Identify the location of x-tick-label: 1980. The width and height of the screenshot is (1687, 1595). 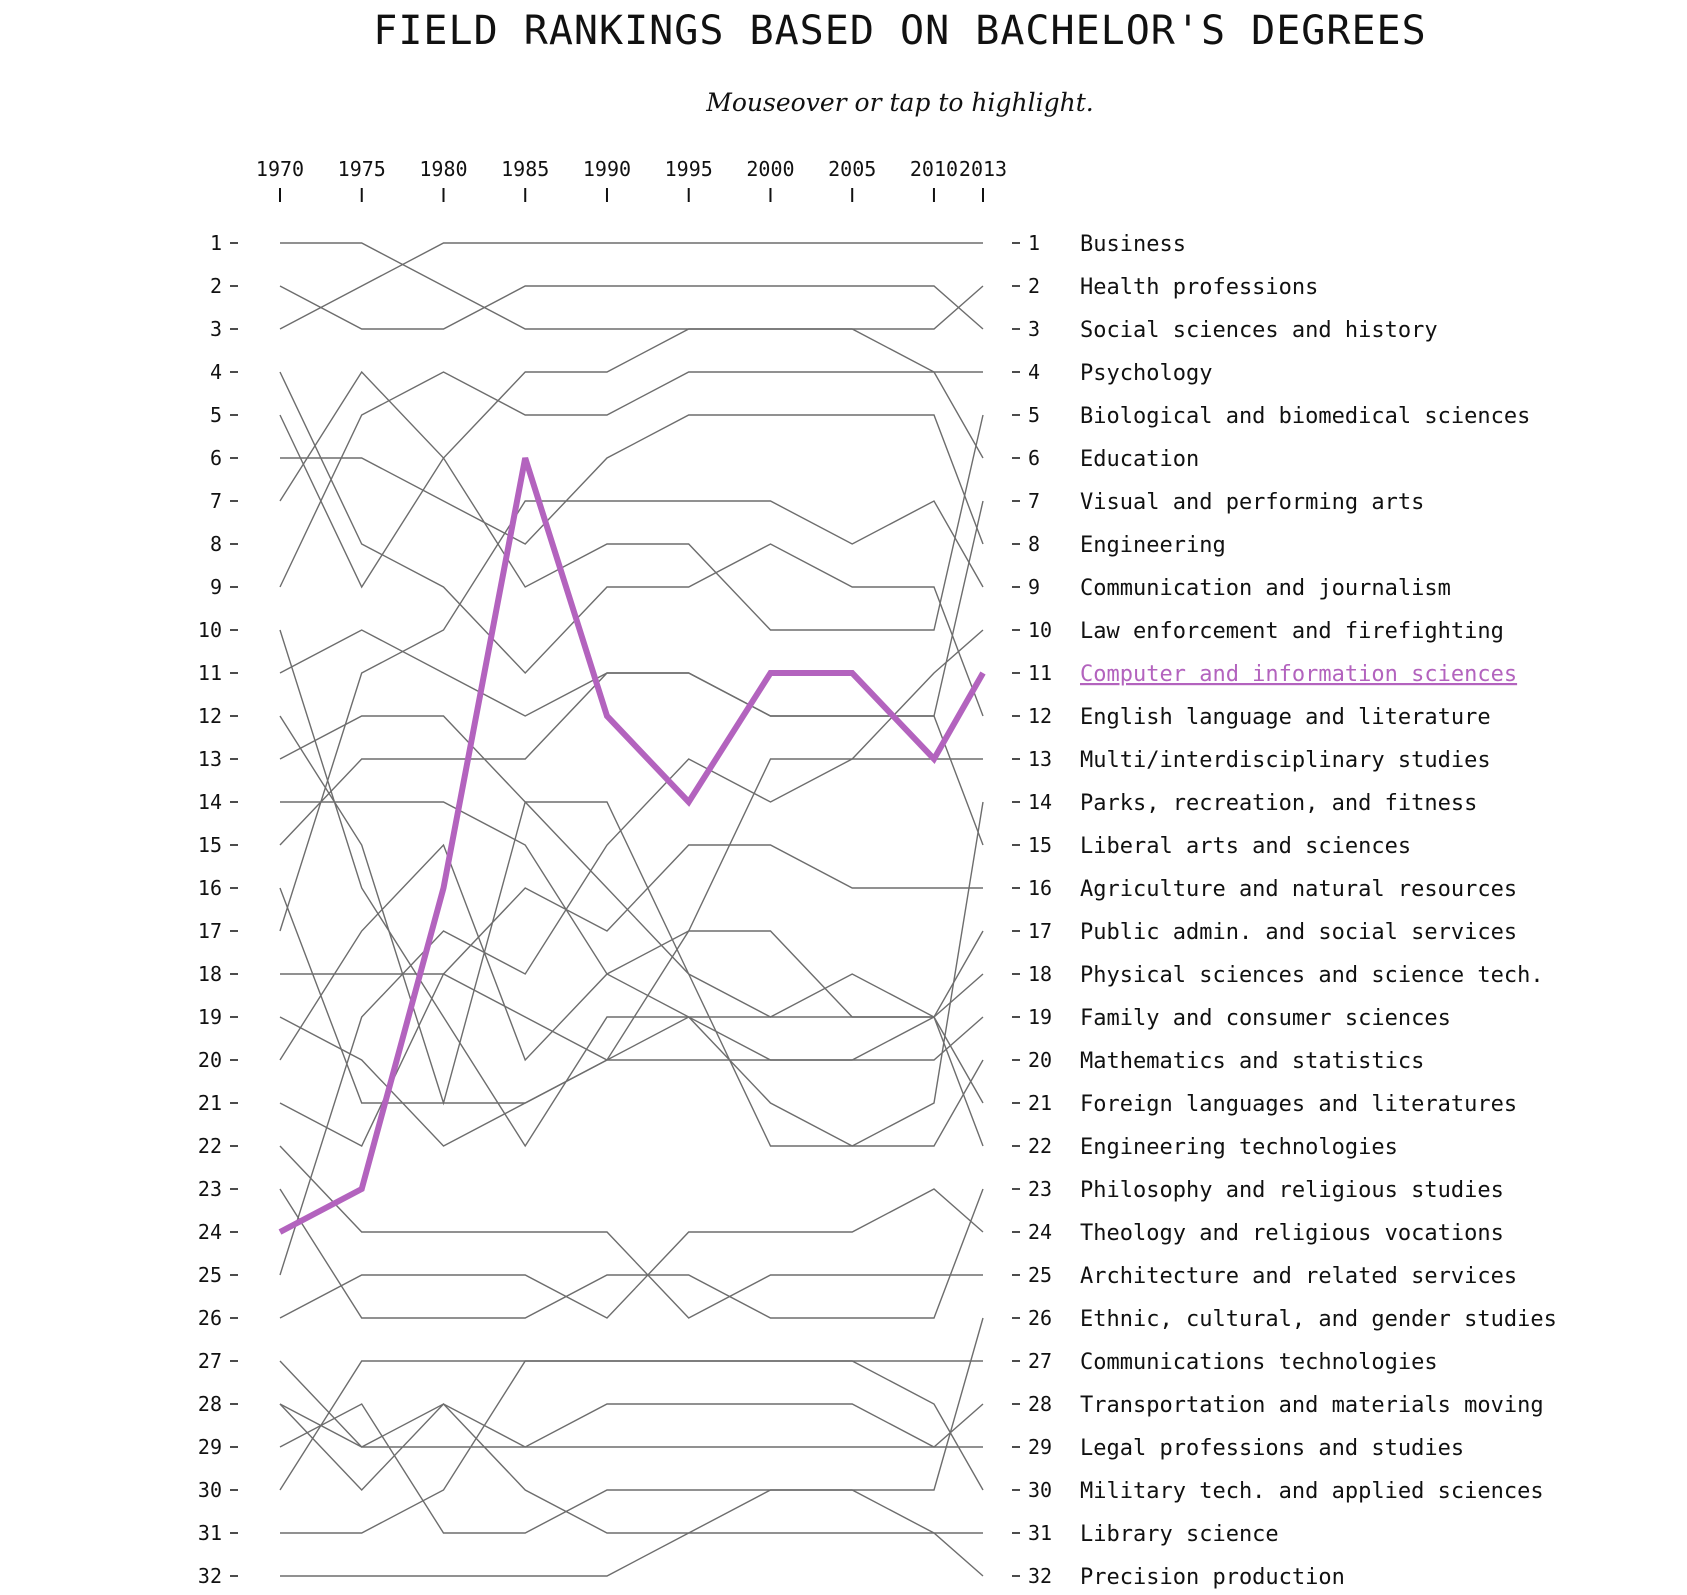
(443, 169).